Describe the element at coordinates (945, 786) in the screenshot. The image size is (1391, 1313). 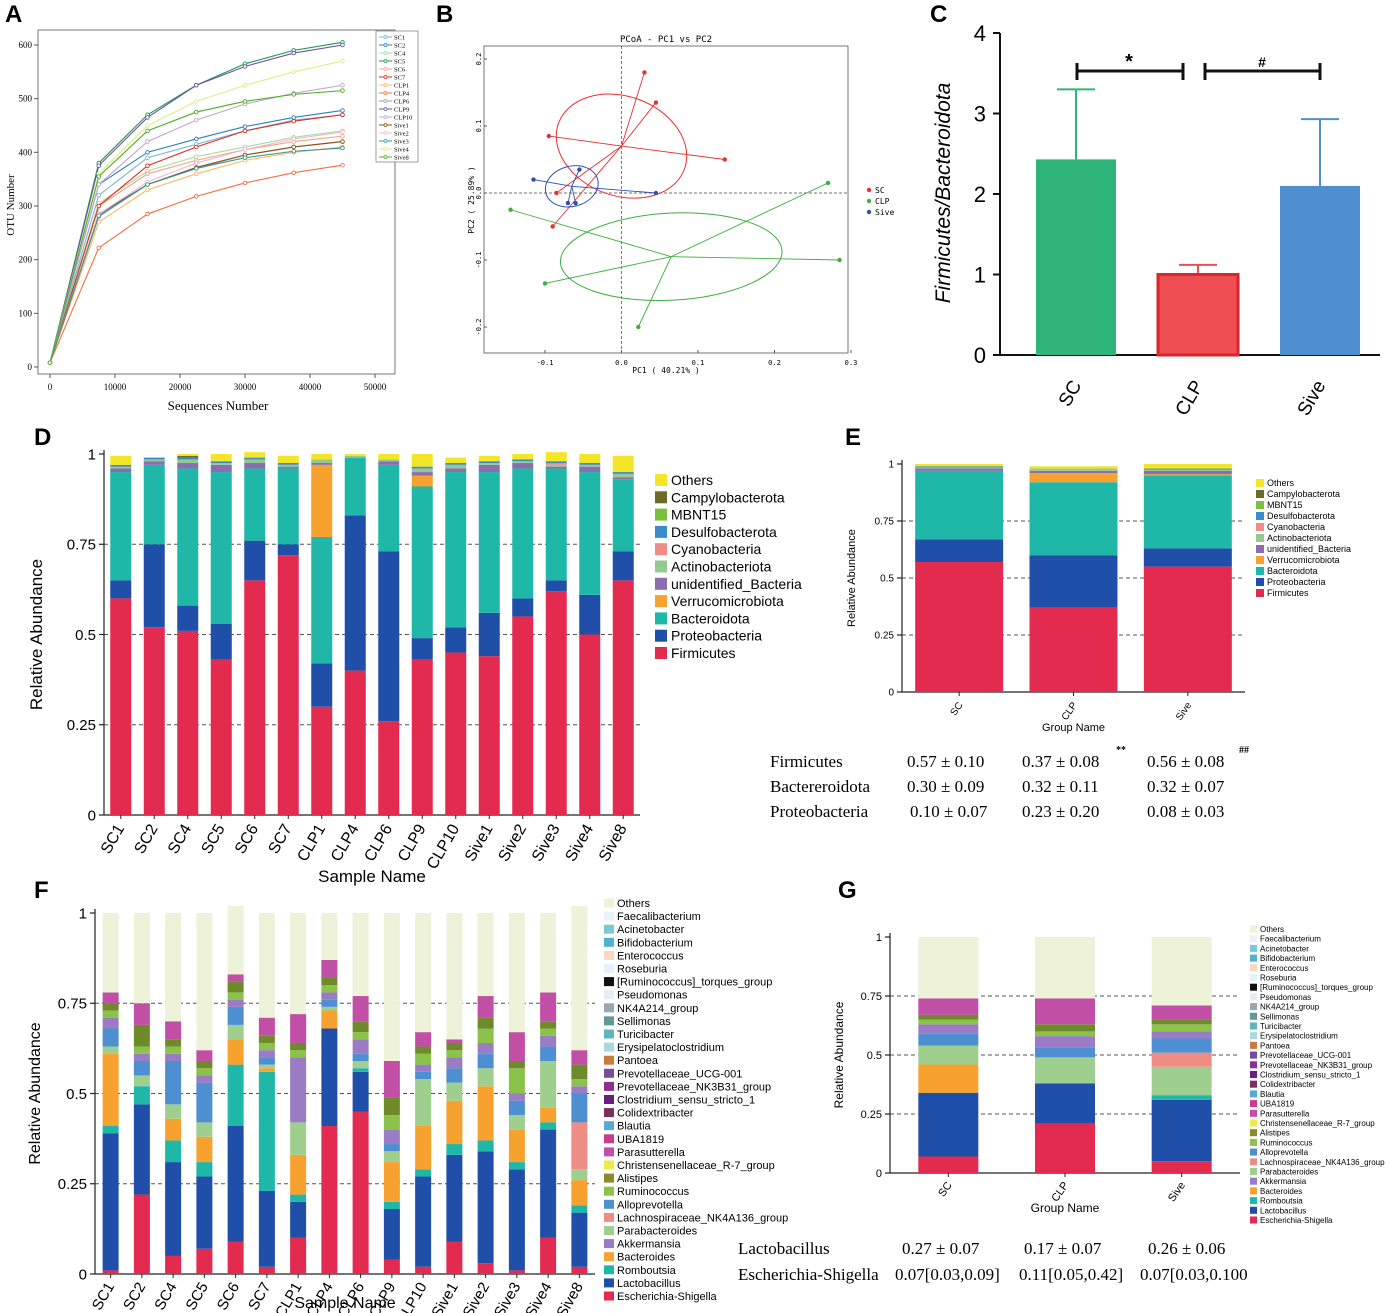
I see `table-e-cell: 0.30 ± 0.09` at that location.